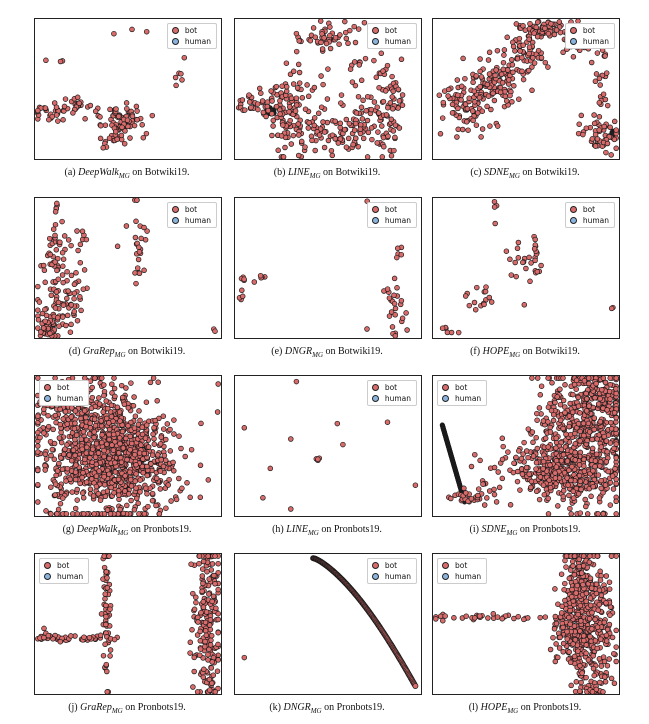  I want to click on caption-label: (f), so click(475, 351).